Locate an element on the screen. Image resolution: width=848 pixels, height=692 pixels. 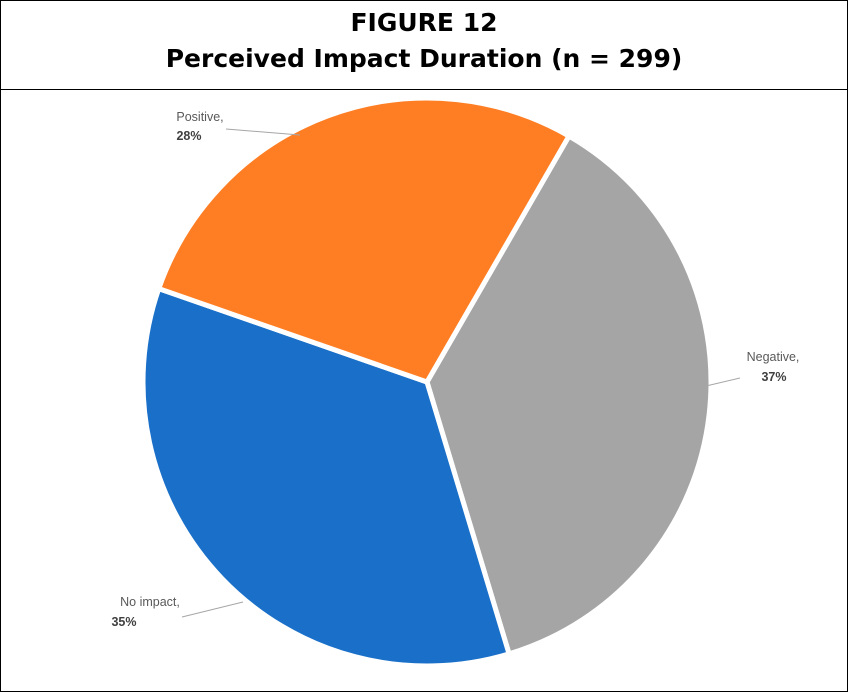
chart-title: Perceived Impact Duration (n = 299) is located at coordinates (424, 58).